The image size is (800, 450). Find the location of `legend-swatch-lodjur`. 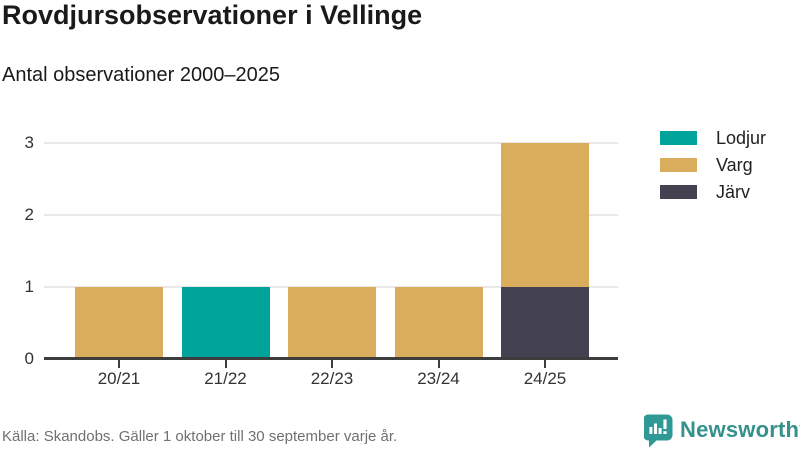

legend-swatch-lodjur is located at coordinates (678, 138).